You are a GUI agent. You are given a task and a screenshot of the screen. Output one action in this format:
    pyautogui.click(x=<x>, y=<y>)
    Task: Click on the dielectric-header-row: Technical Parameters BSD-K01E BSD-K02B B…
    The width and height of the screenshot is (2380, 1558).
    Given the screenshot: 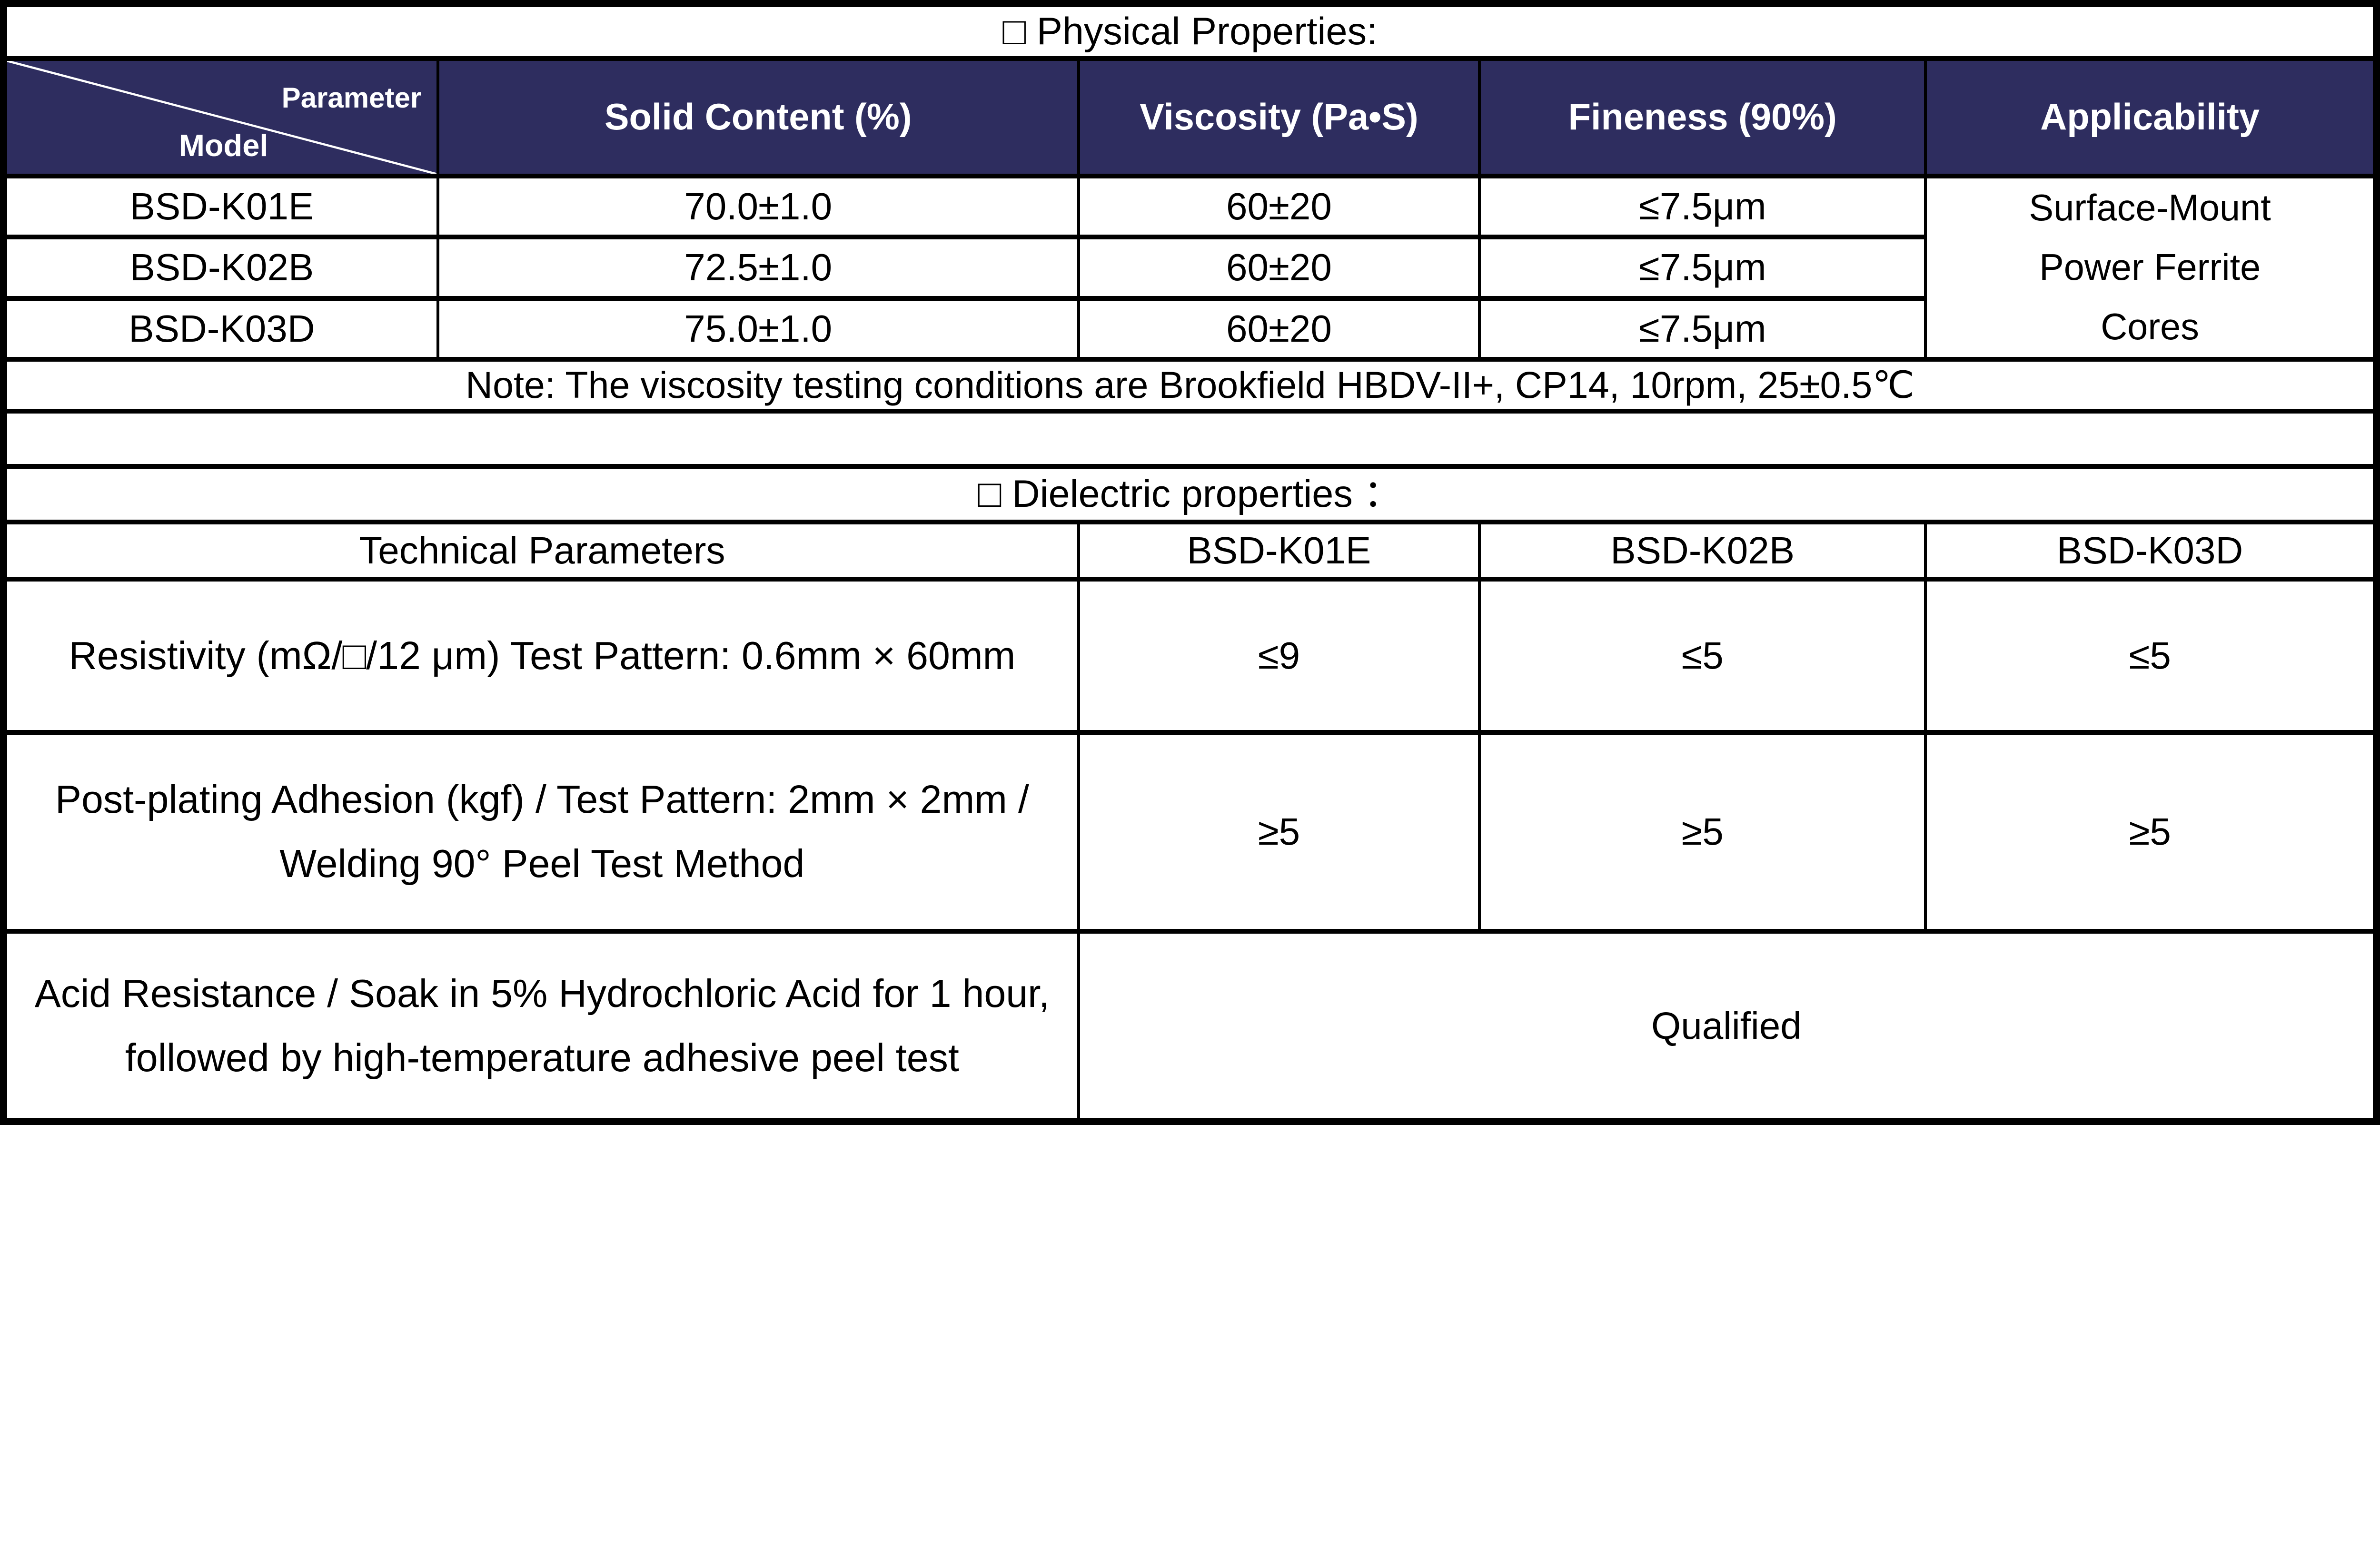 What is the action you would take?
    pyautogui.click(x=1190, y=550)
    